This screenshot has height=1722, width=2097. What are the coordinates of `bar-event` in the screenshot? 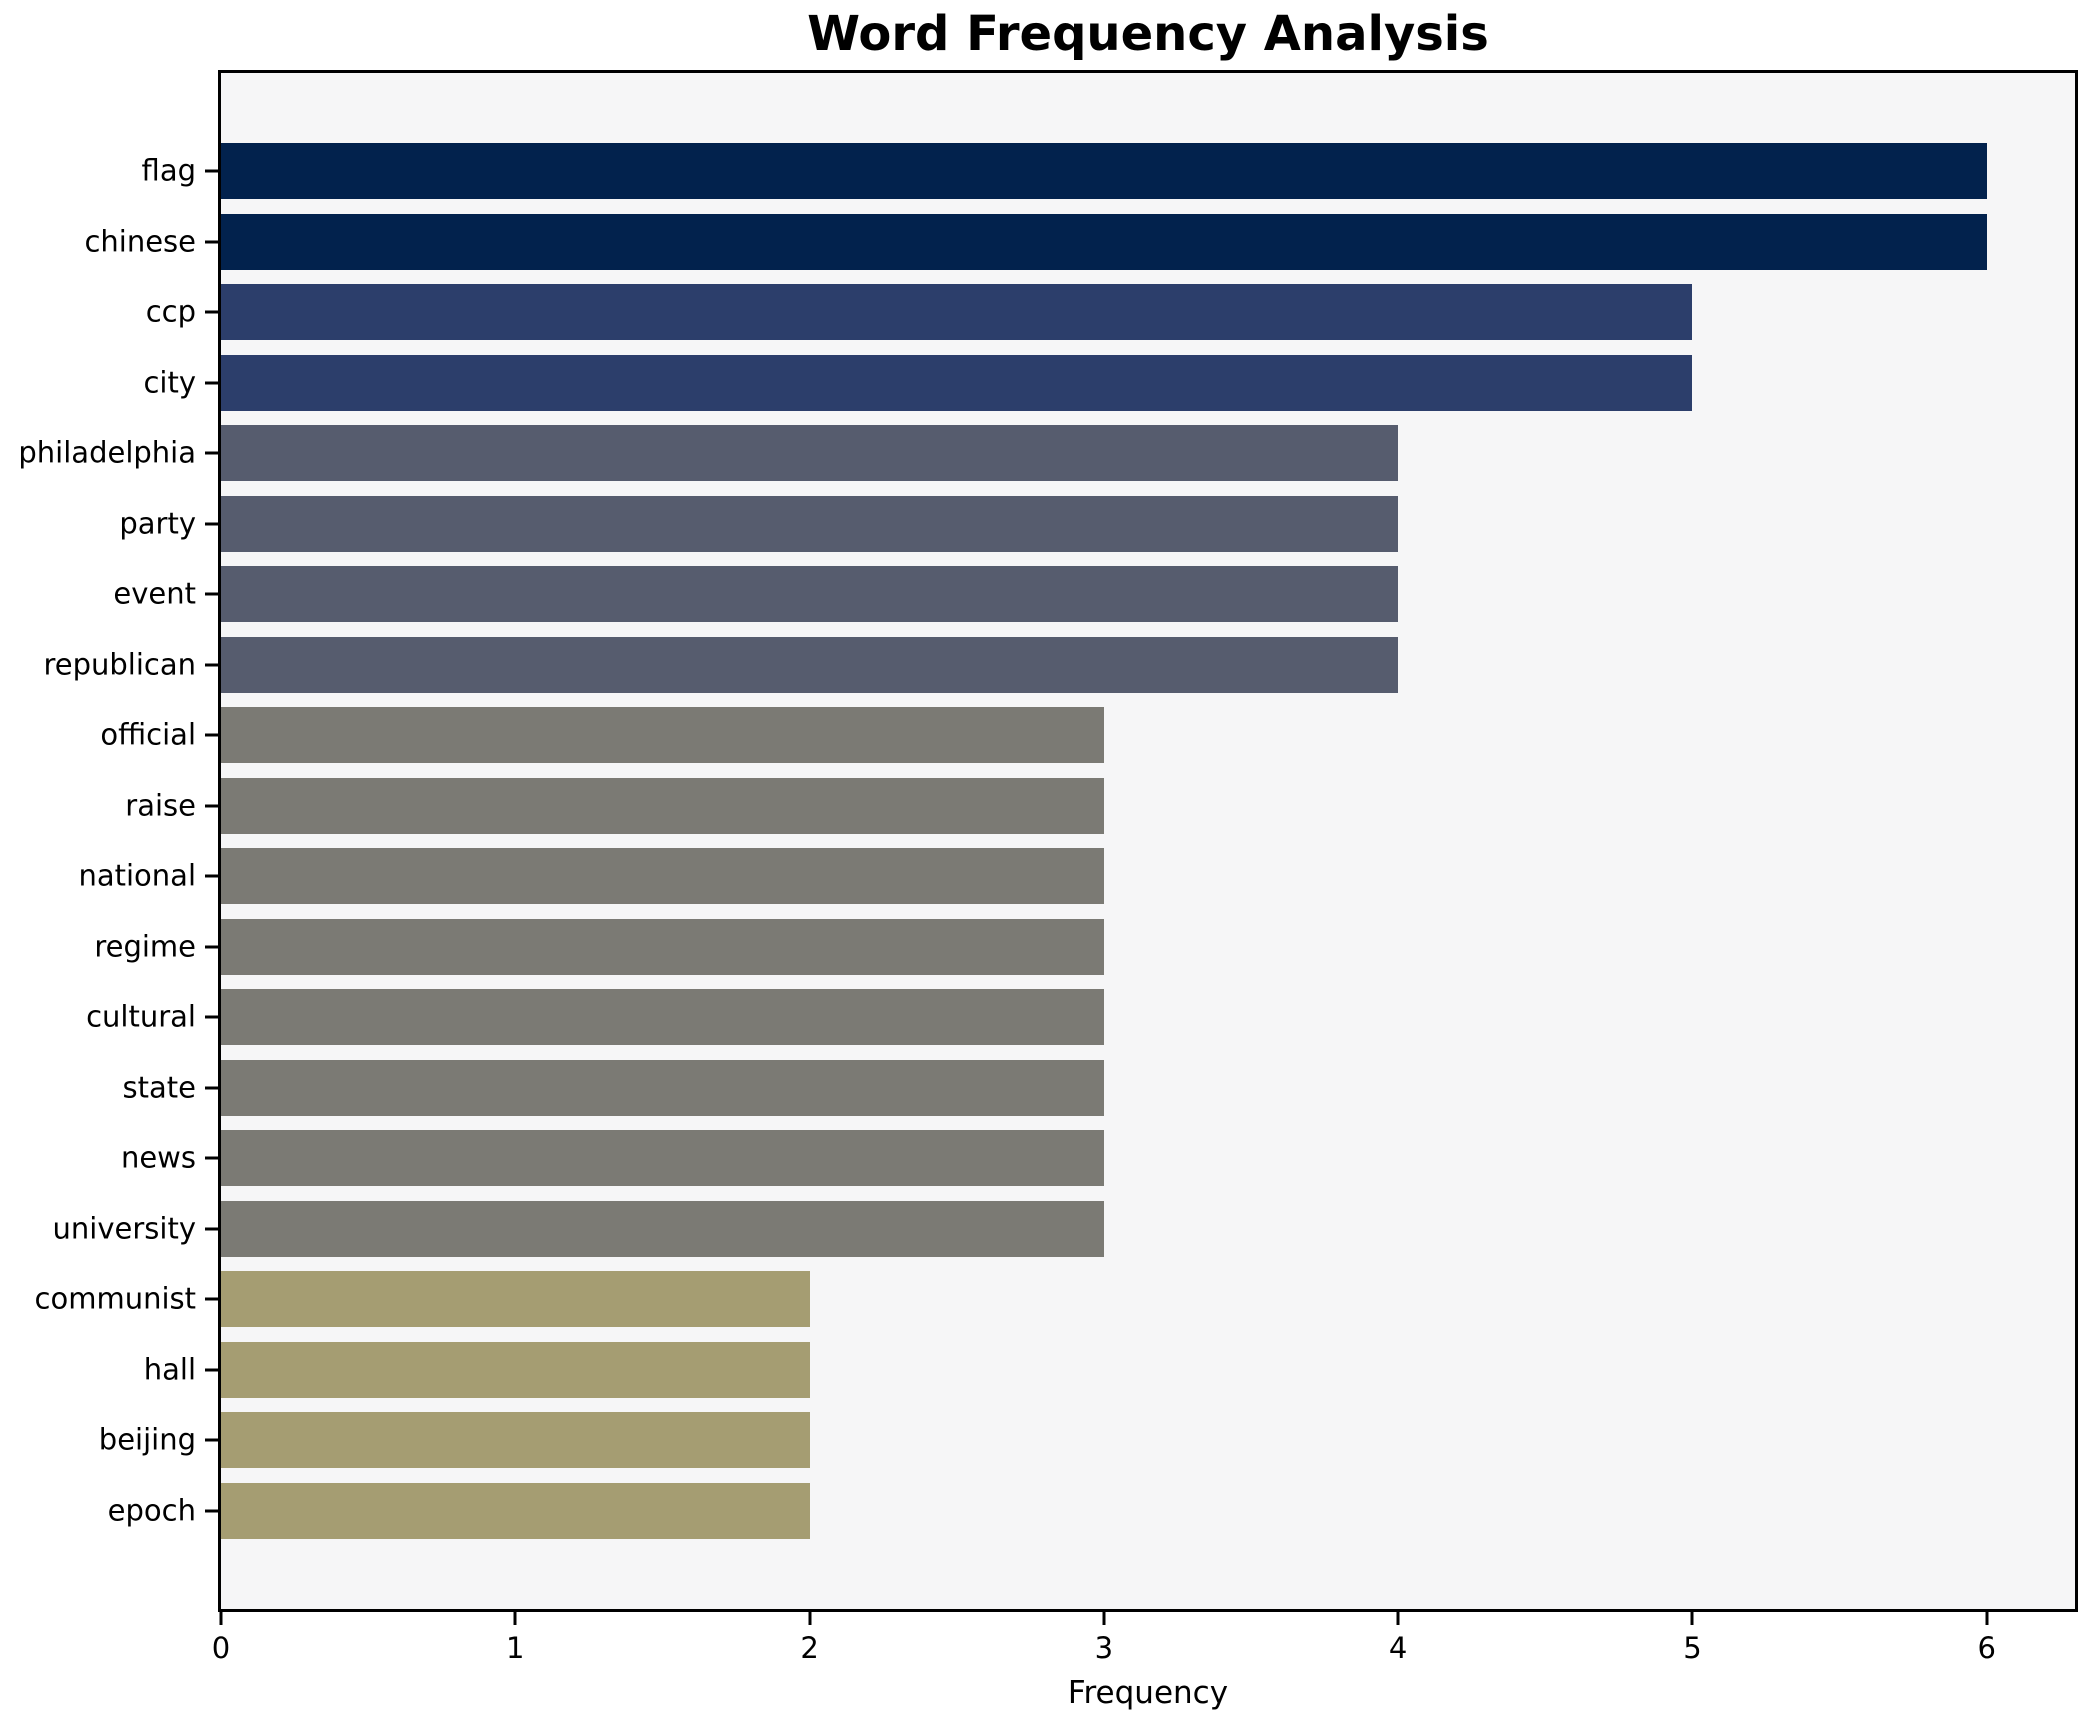 It's located at (810, 594).